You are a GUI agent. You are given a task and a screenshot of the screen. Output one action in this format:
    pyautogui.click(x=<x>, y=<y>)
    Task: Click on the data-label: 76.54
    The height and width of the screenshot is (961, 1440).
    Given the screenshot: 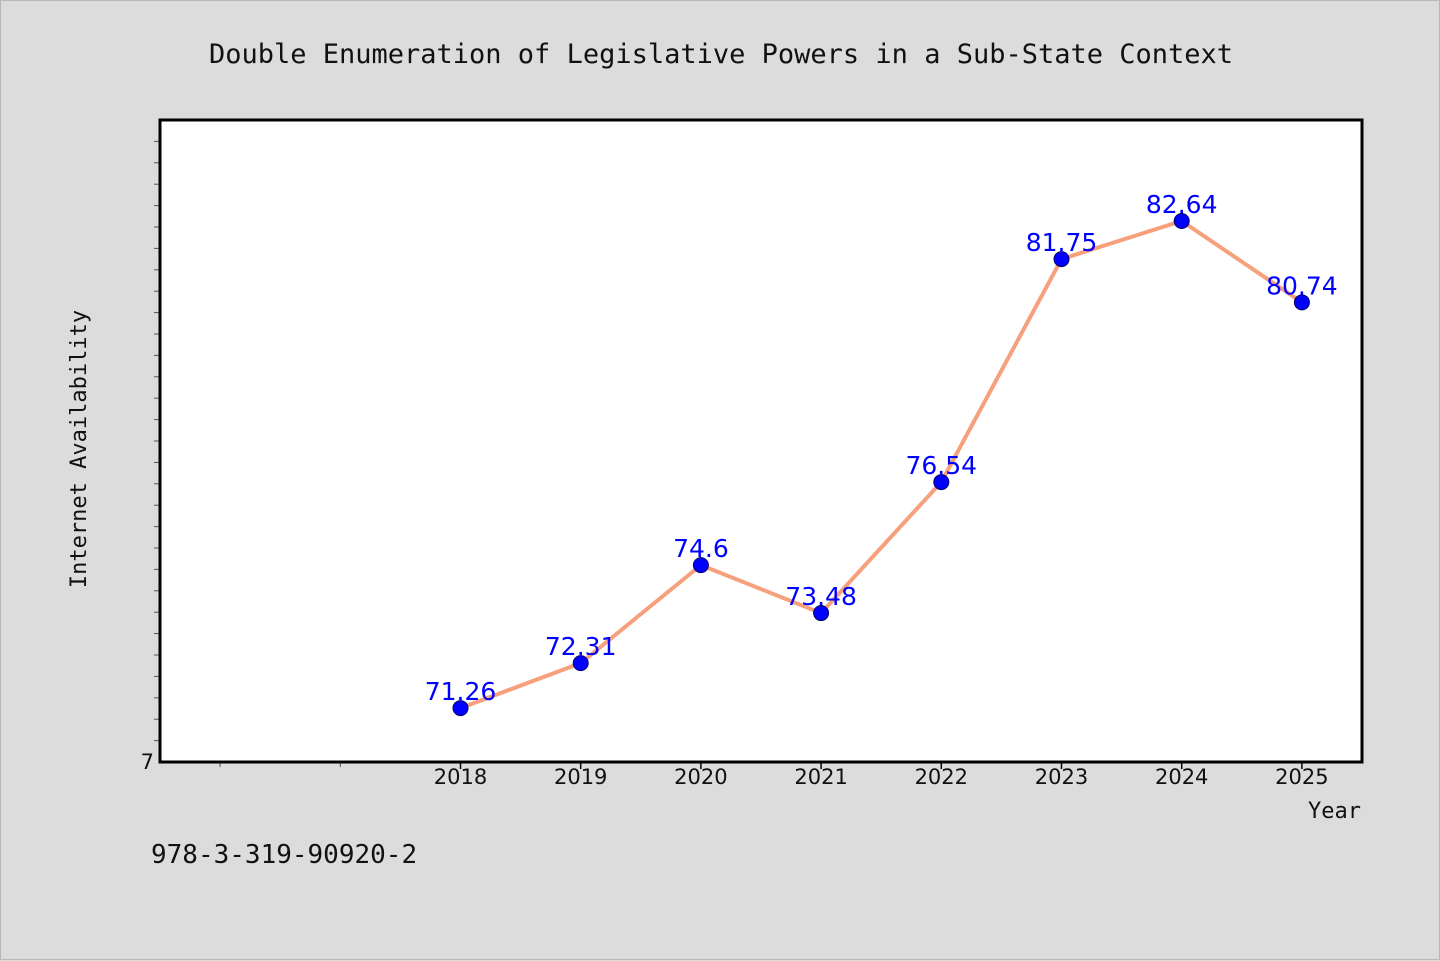 What is the action you would take?
    pyautogui.click(x=942, y=465)
    